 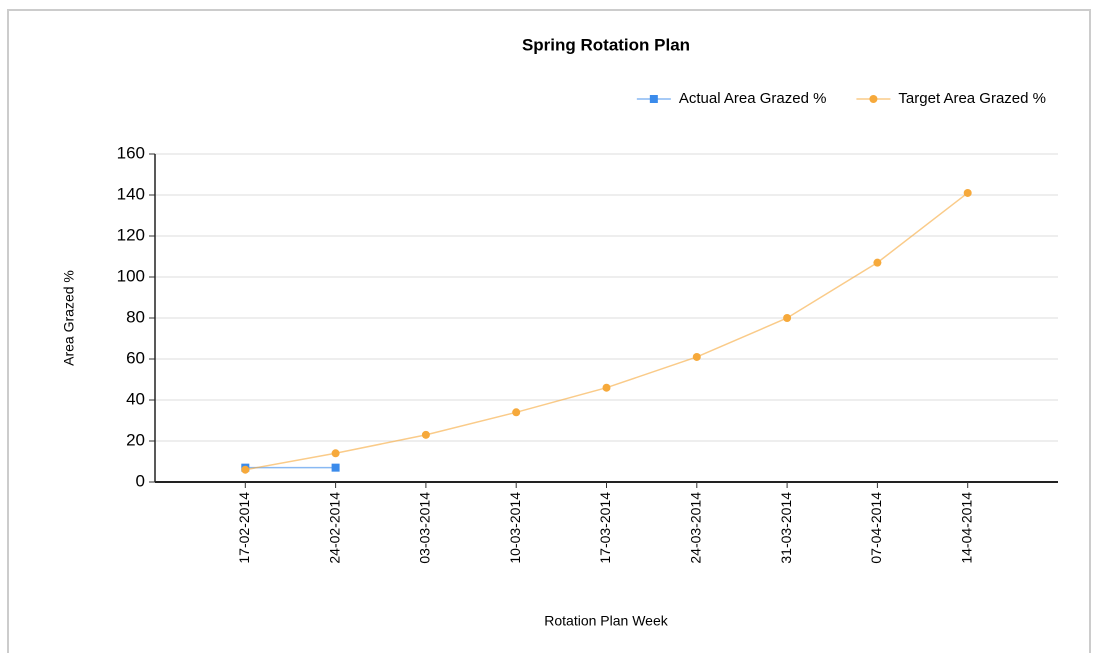 What do you see at coordinates (131, 275) in the screenshot?
I see `y-tick-label: 100` at bounding box center [131, 275].